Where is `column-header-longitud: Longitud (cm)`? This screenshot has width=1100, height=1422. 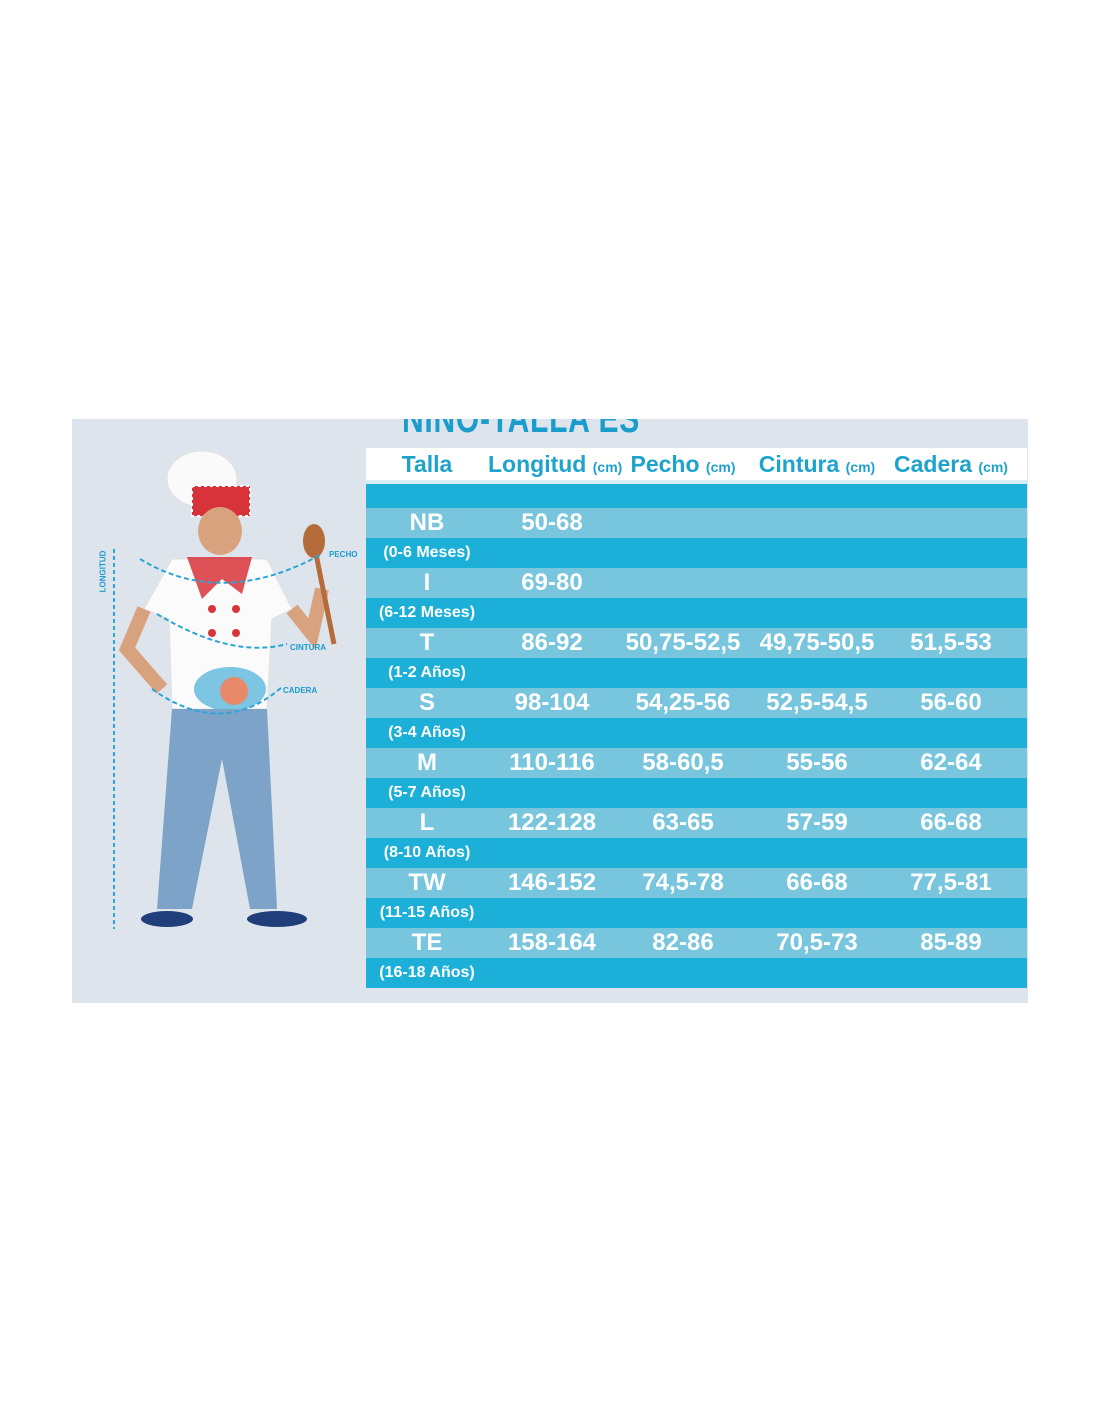
column-header-longitud: Longitud (cm) is located at coordinates (555, 464).